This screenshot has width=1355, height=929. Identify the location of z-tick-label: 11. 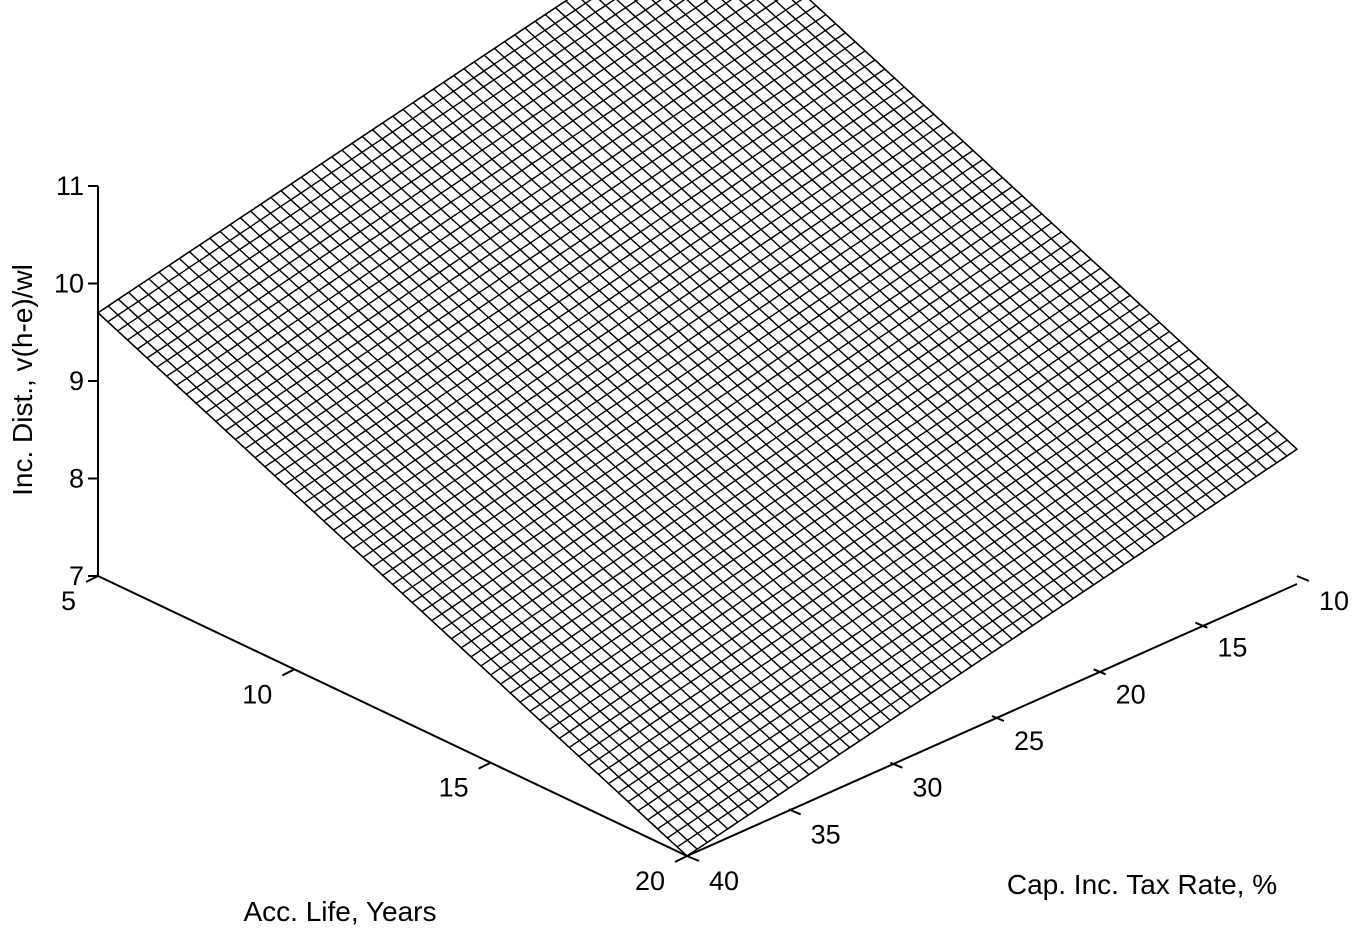
(70, 186).